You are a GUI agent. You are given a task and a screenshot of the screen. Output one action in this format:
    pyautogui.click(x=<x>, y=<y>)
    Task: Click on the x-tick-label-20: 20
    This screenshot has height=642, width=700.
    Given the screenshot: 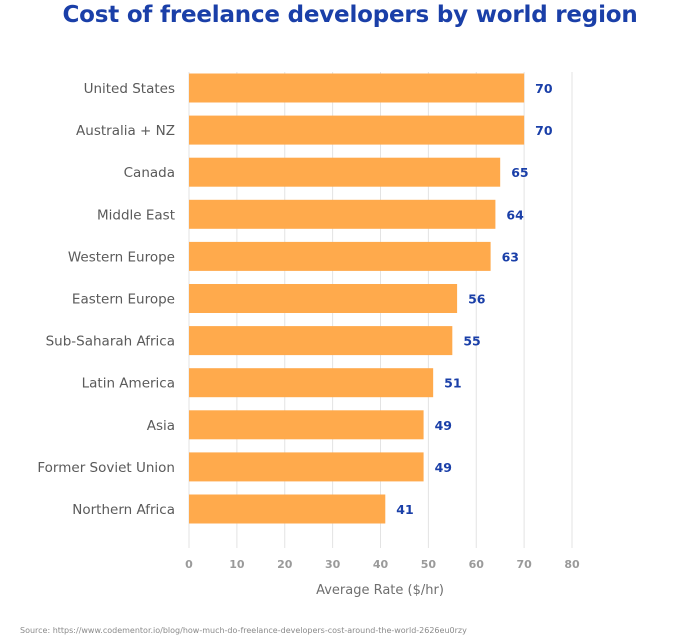 What is the action you would take?
    pyautogui.click(x=285, y=564)
    